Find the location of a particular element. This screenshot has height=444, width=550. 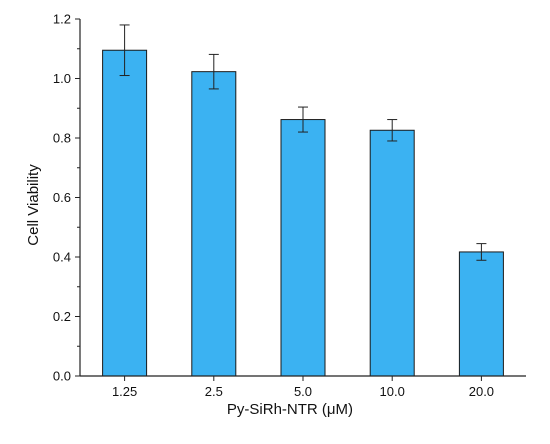

x-tick-label: 5.0 is located at coordinates (303, 391).